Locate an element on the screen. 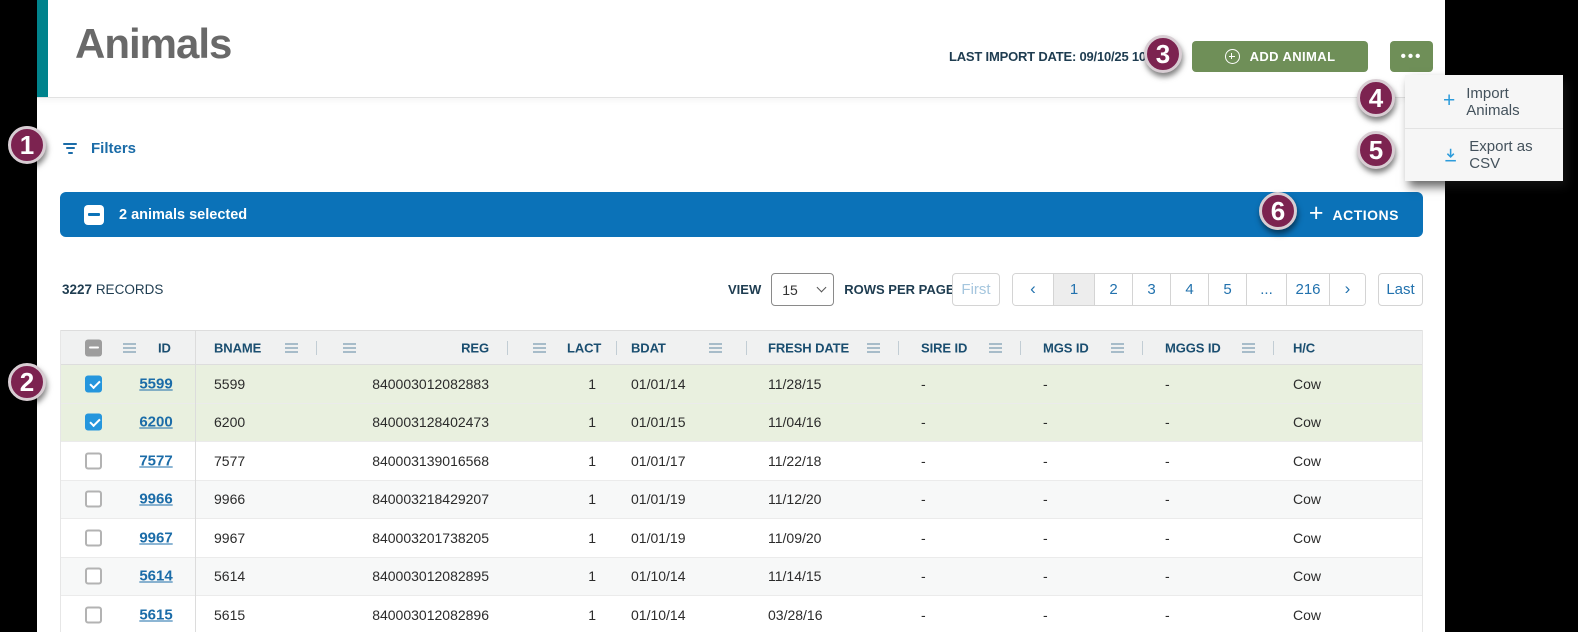 This screenshot has width=1578, height=632. sort-icon-reg is located at coordinates (349, 343).